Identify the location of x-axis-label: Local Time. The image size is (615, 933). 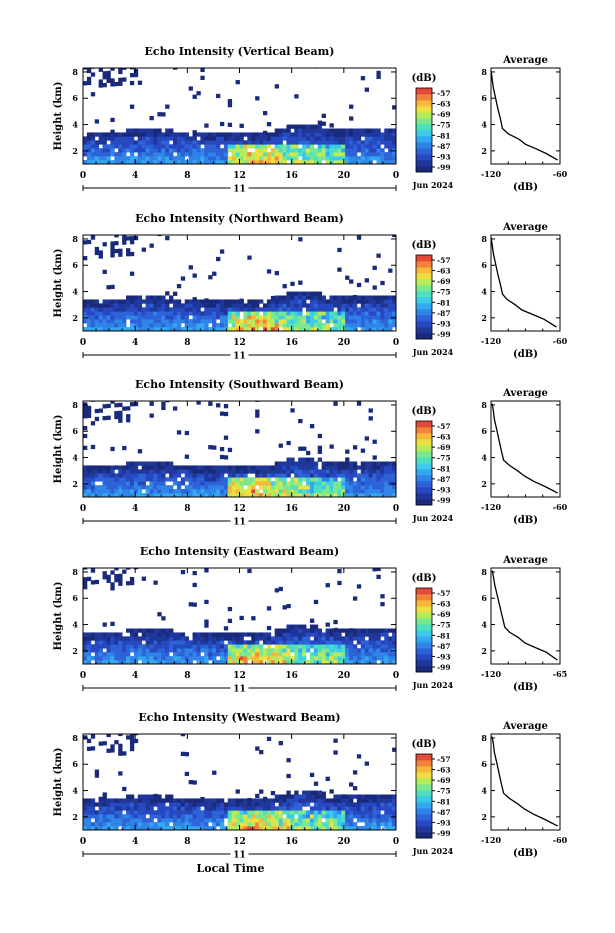
(231, 868).